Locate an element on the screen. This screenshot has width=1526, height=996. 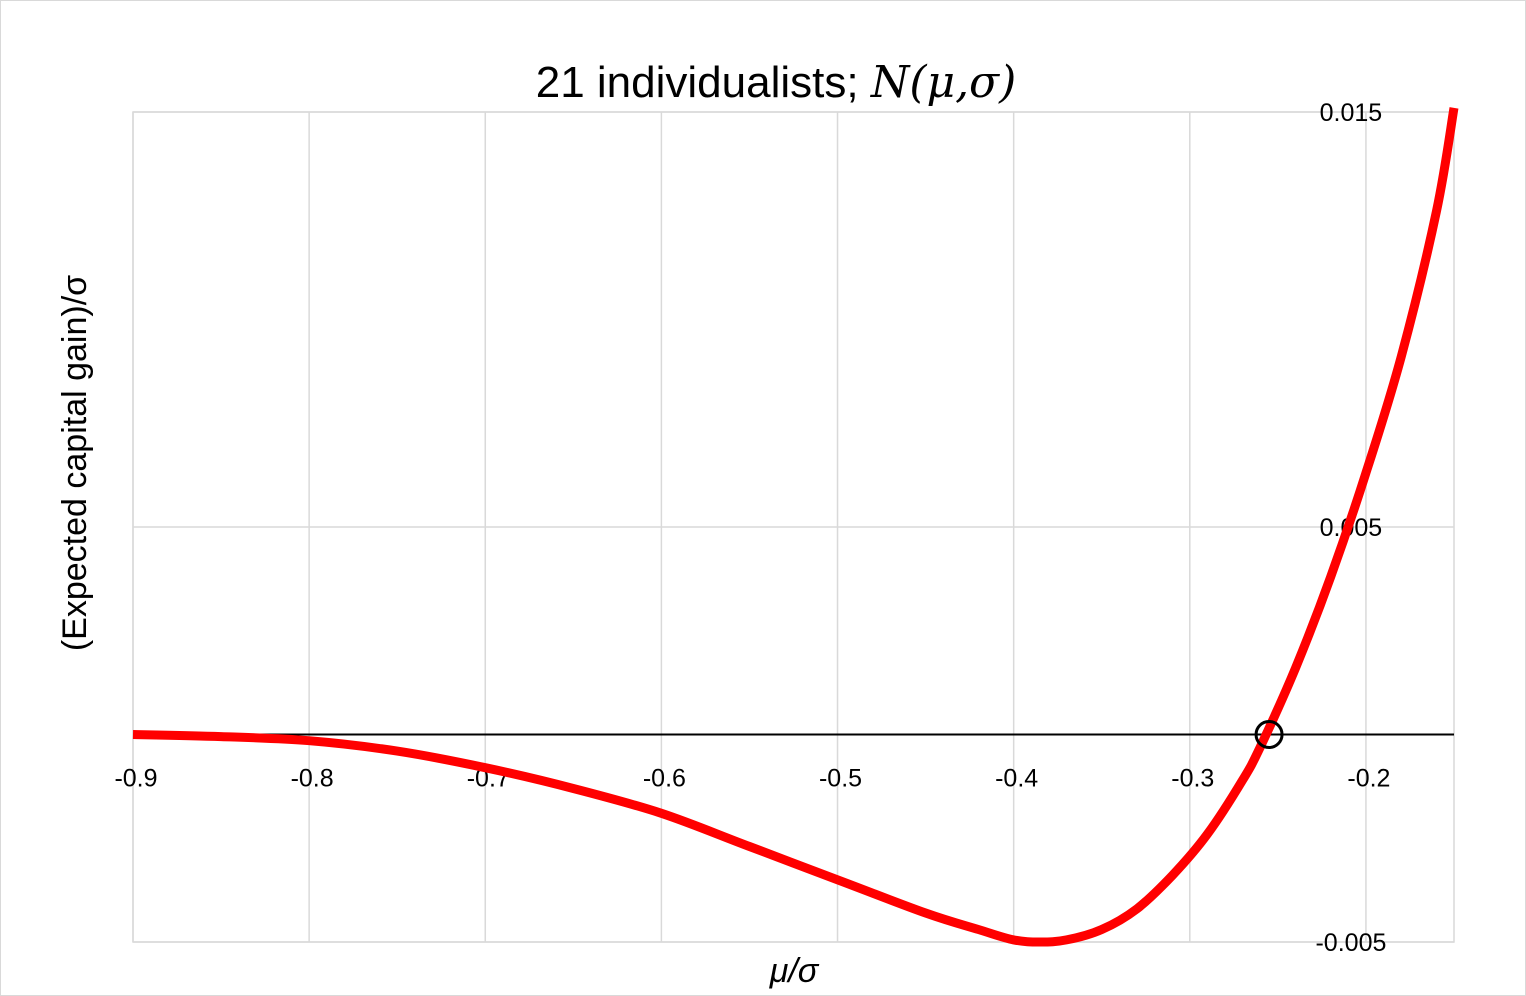
y-axis-label: (Expected capital gain)/σ is located at coordinates (75, 463).